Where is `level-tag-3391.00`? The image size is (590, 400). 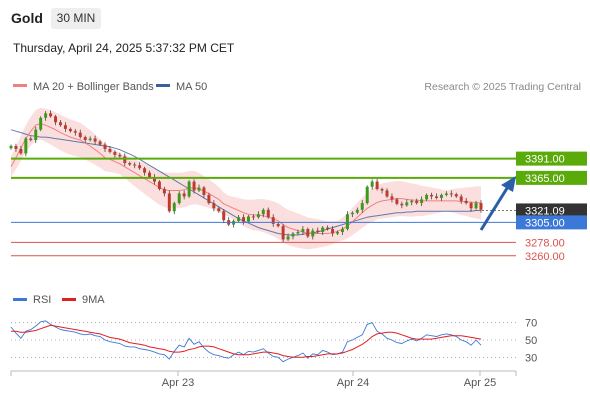
level-tag-3391.00 is located at coordinates (551, 158).